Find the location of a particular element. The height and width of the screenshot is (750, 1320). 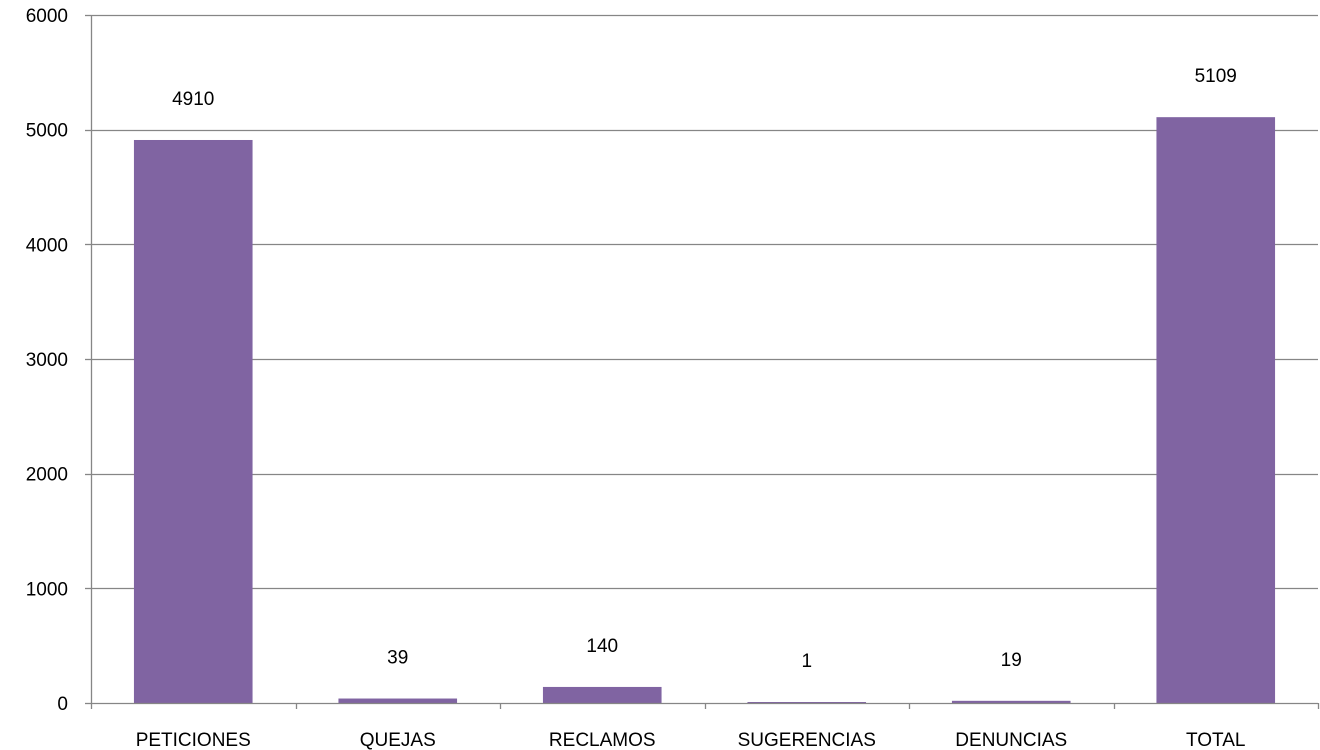

x-category-label: DENUNCIAS is located at coordinates (1011, 740).